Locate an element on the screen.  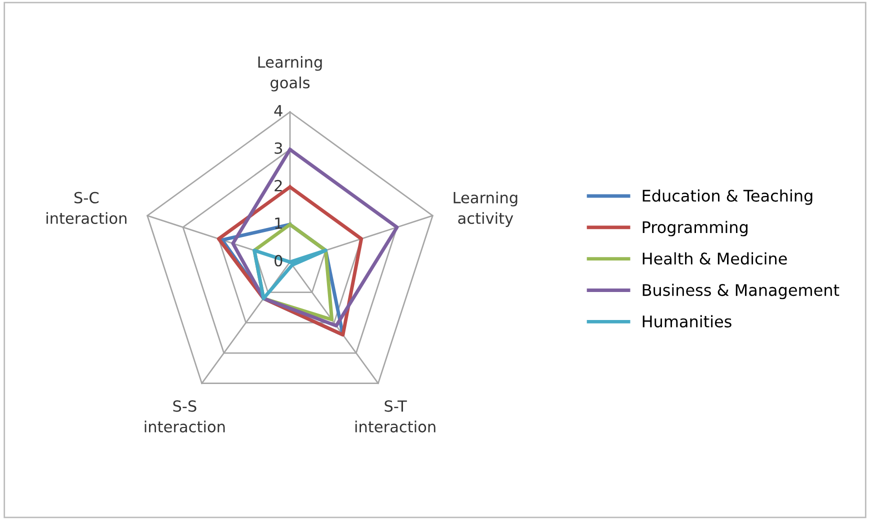
legend-label: Programming is located at coordinates (695, 228).